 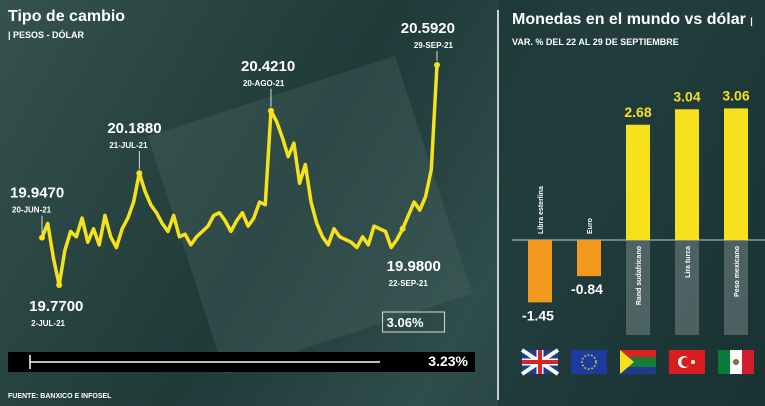 What do you see at coordinates (434, 45) in the screenshot?
I see `date-label: 29-SEP-21` at bounding box center [434, 45].